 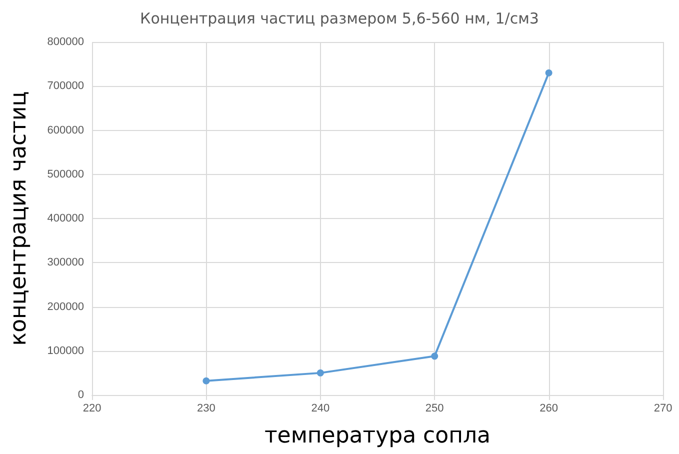 What do you see at coordinates (65, 262) in the screenshot?
I see `y-tick-label: 300000` at bounding box center [65, 262].